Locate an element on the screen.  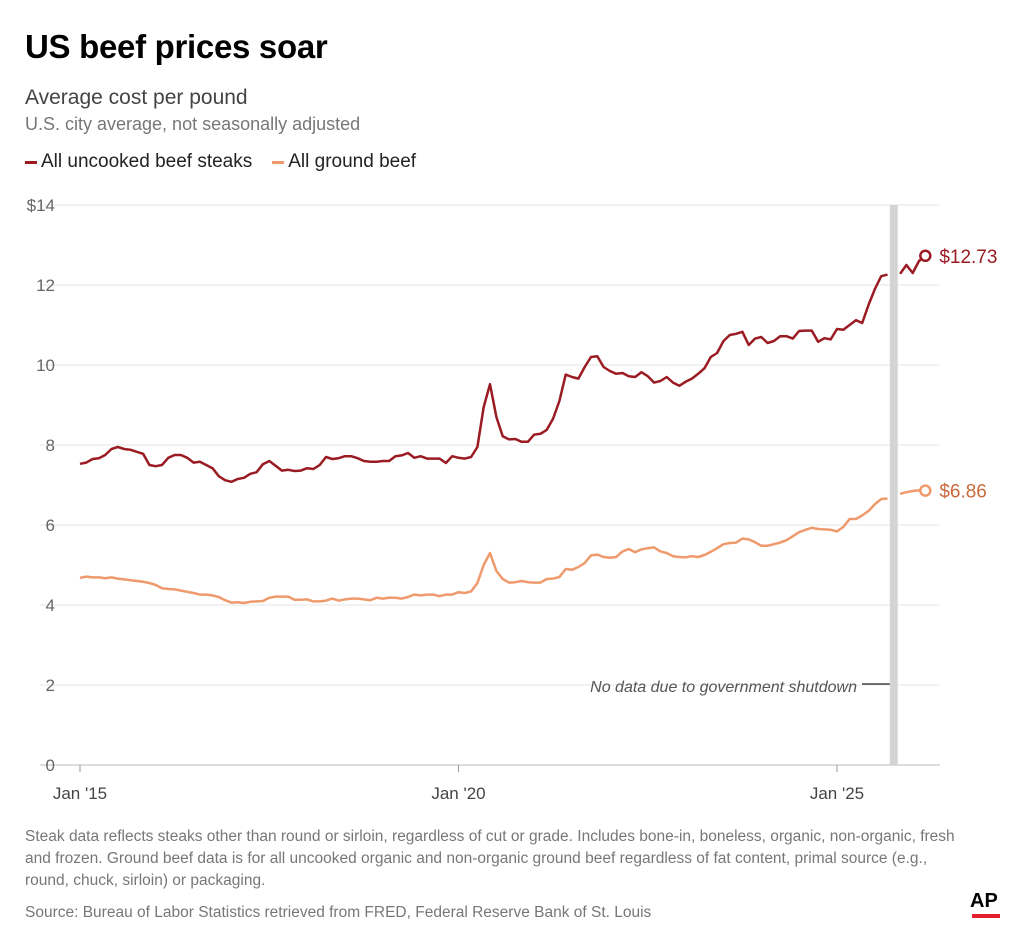
legend-swatch-ground-beef is located at coordinates (278, 162).